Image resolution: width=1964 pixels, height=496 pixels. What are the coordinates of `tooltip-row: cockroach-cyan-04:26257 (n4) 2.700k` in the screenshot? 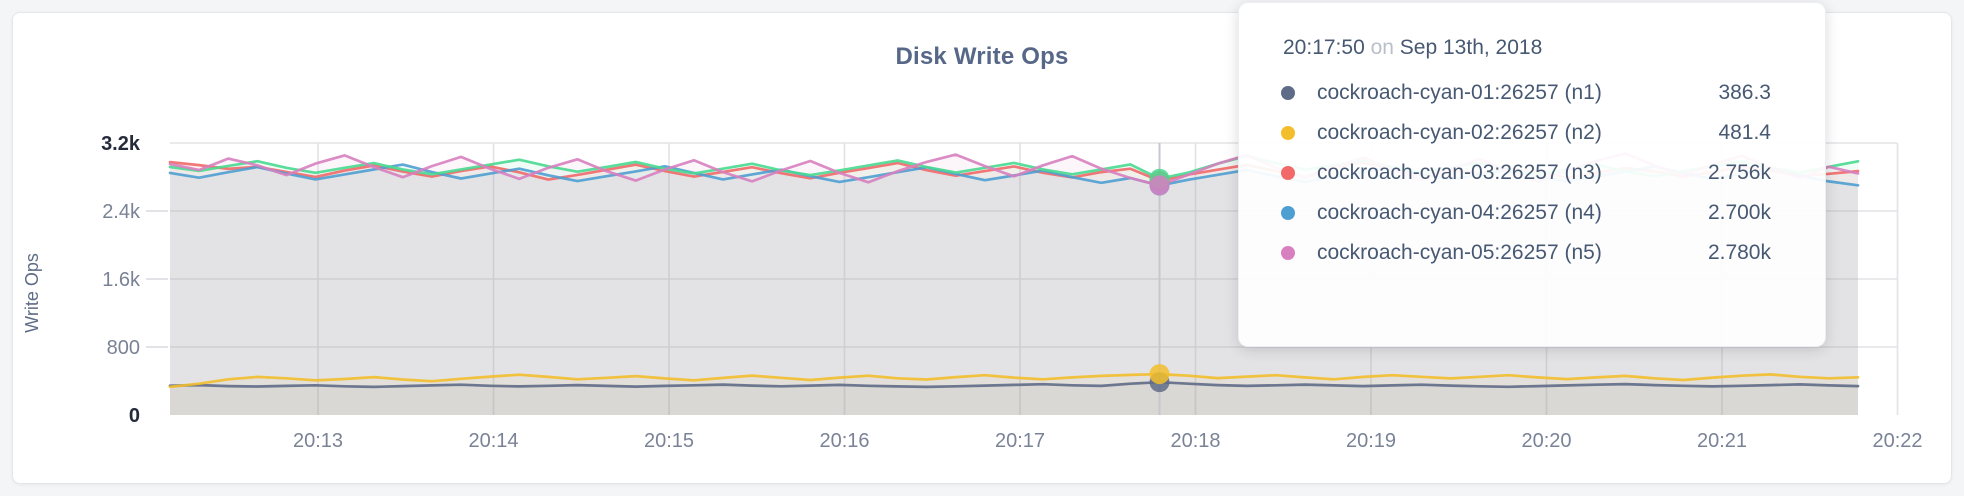 It's located at (1526, 213).